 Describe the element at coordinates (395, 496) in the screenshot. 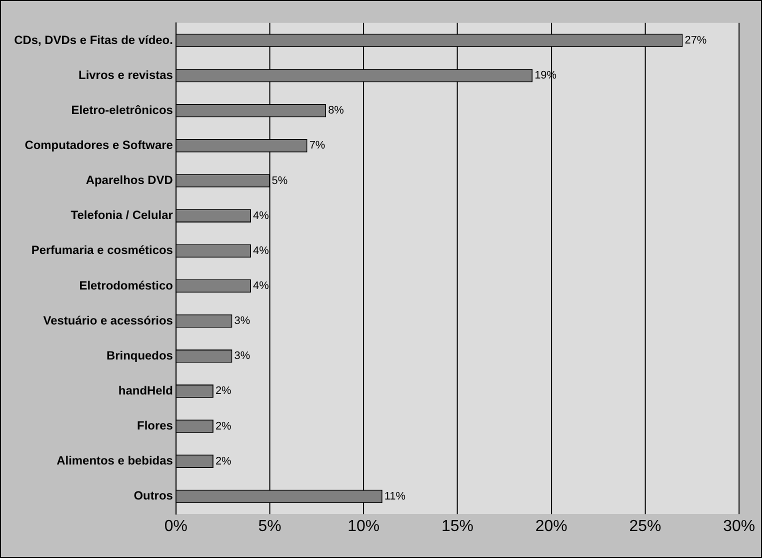

I see `data-label: 11%` at that location.